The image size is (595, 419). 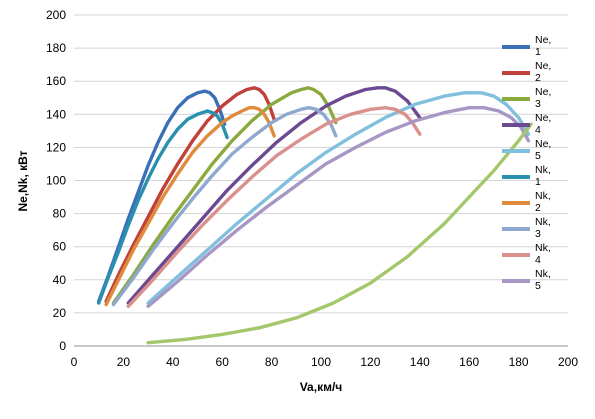 I want to click on legend-label: Ne, 2, so click(x=543, y=72).